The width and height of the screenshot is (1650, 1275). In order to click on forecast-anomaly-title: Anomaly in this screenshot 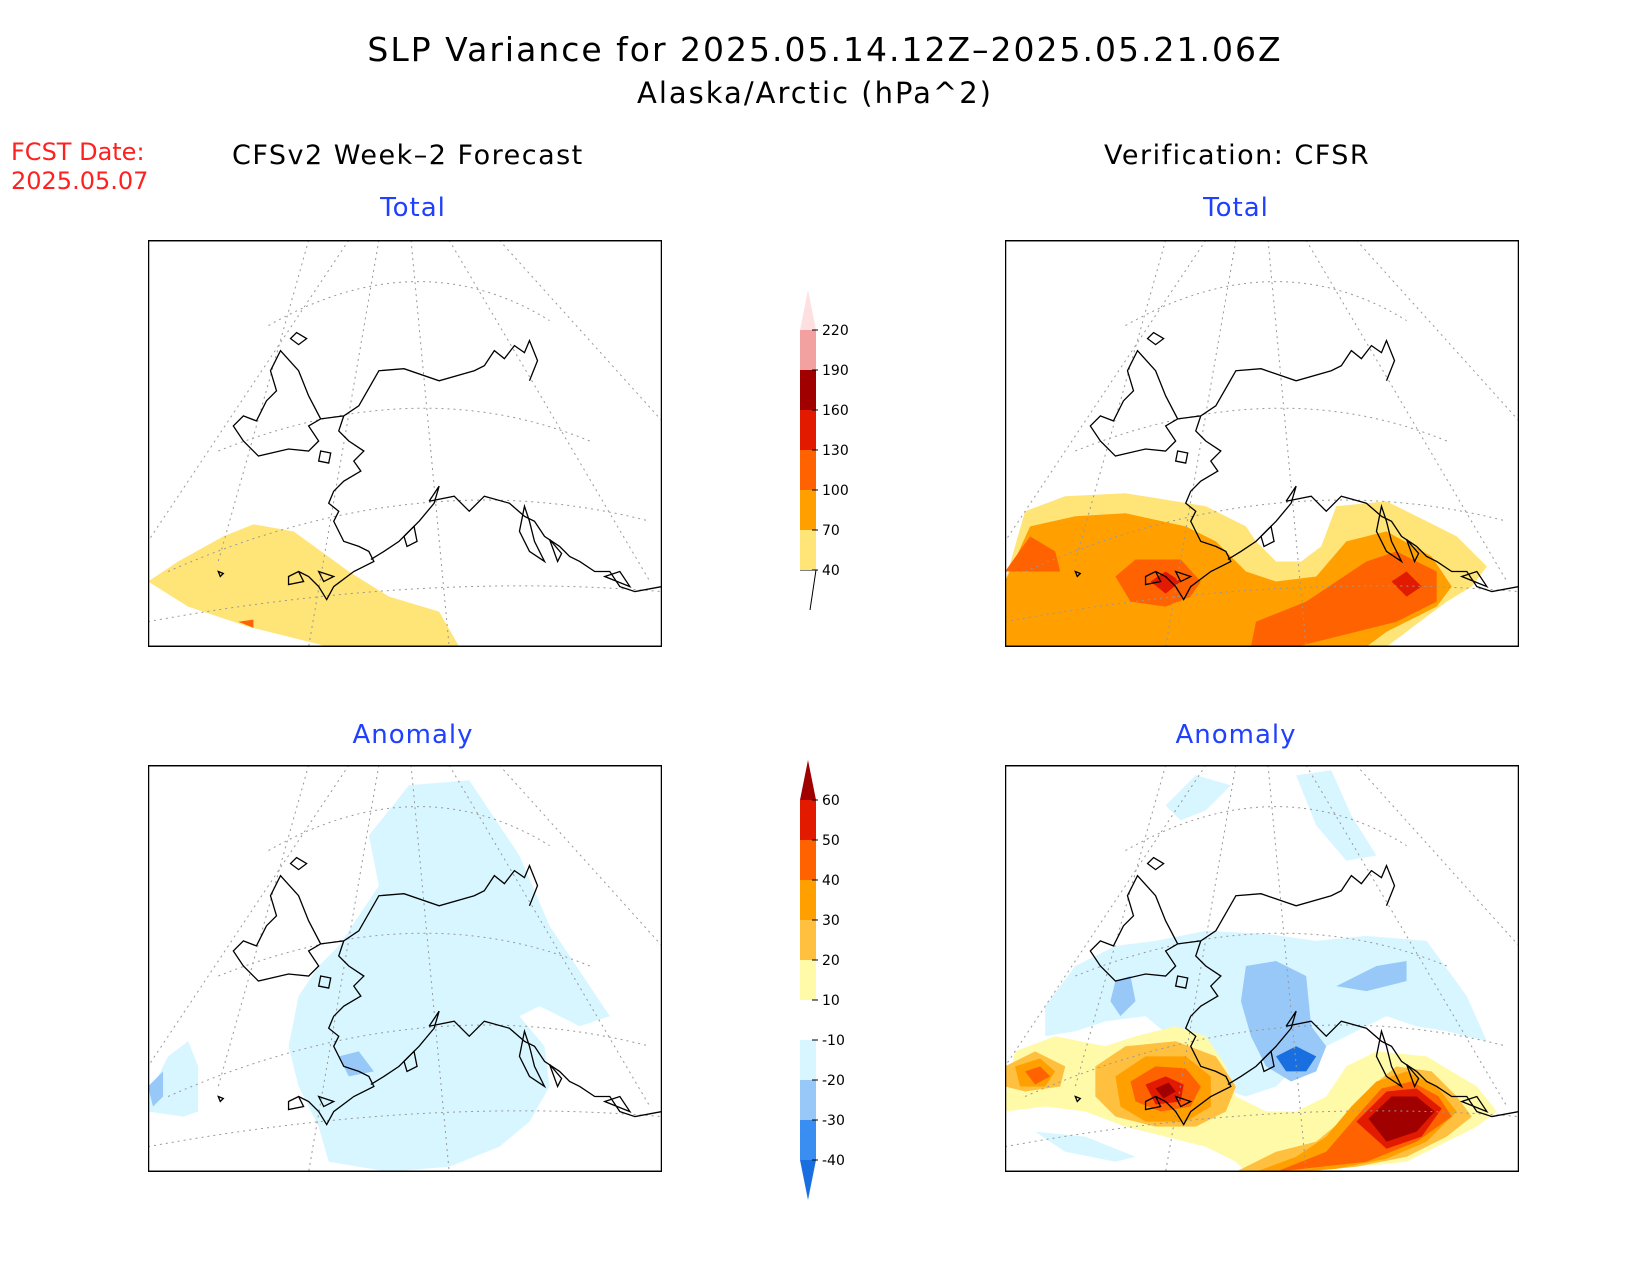, I will do `click(413, 735)`.